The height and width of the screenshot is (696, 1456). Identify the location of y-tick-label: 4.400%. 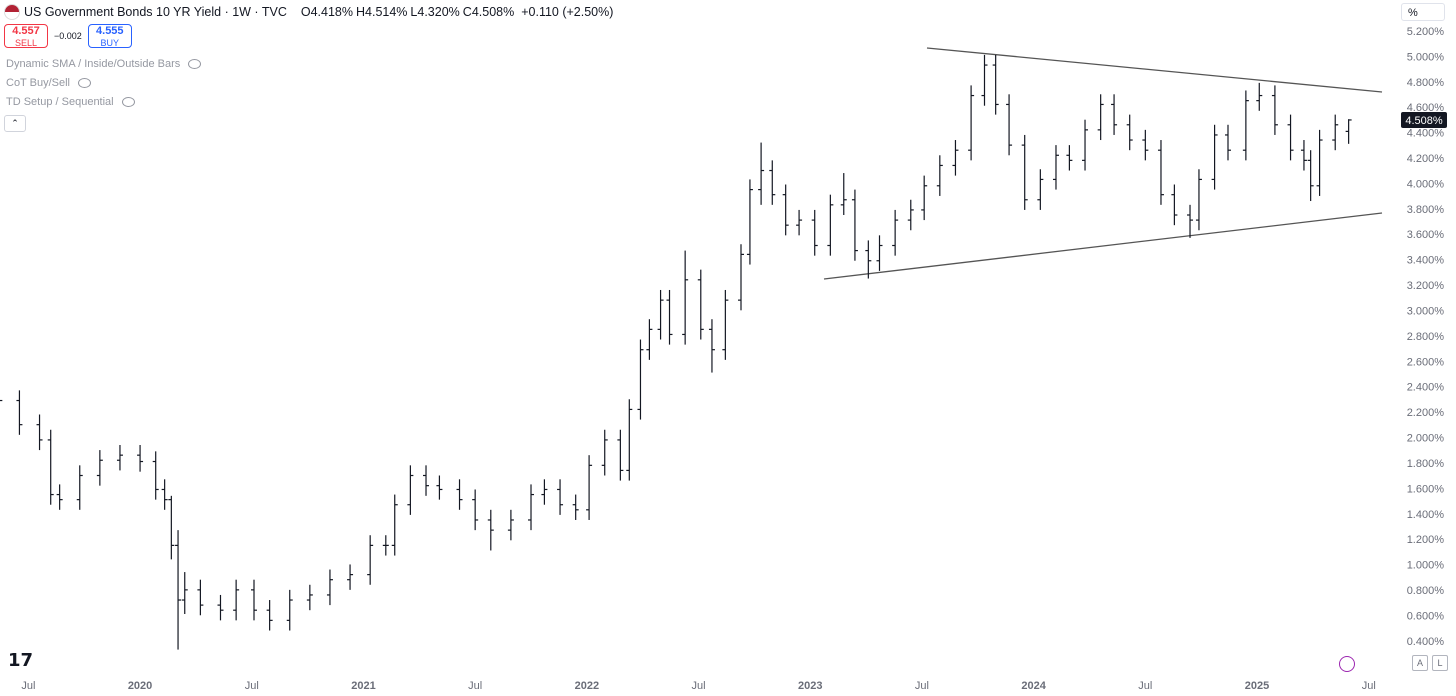
(1426, 134).